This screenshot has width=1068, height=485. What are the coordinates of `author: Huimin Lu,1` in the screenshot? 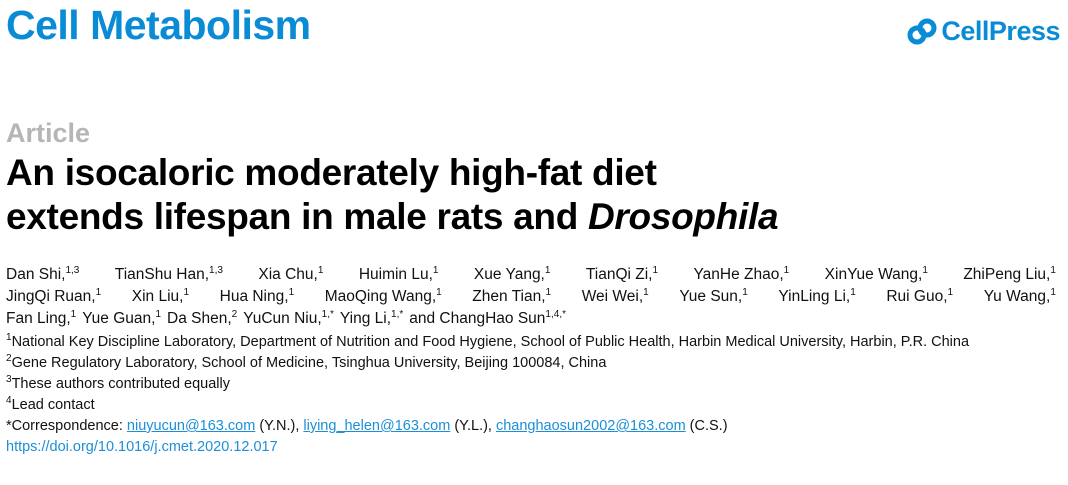 It's located at (399, 275).